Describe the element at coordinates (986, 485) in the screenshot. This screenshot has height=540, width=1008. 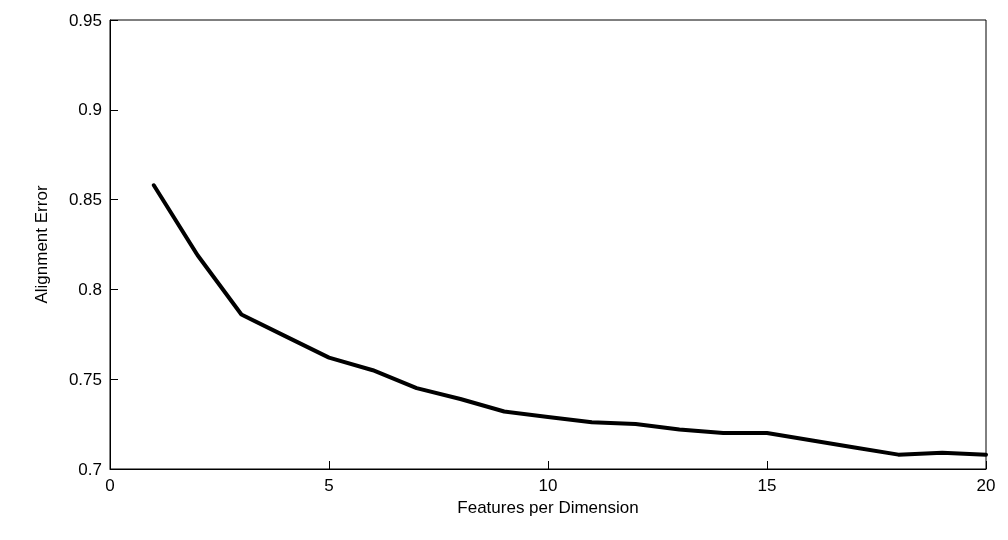
I see `x-tick-label: 20` at that location.